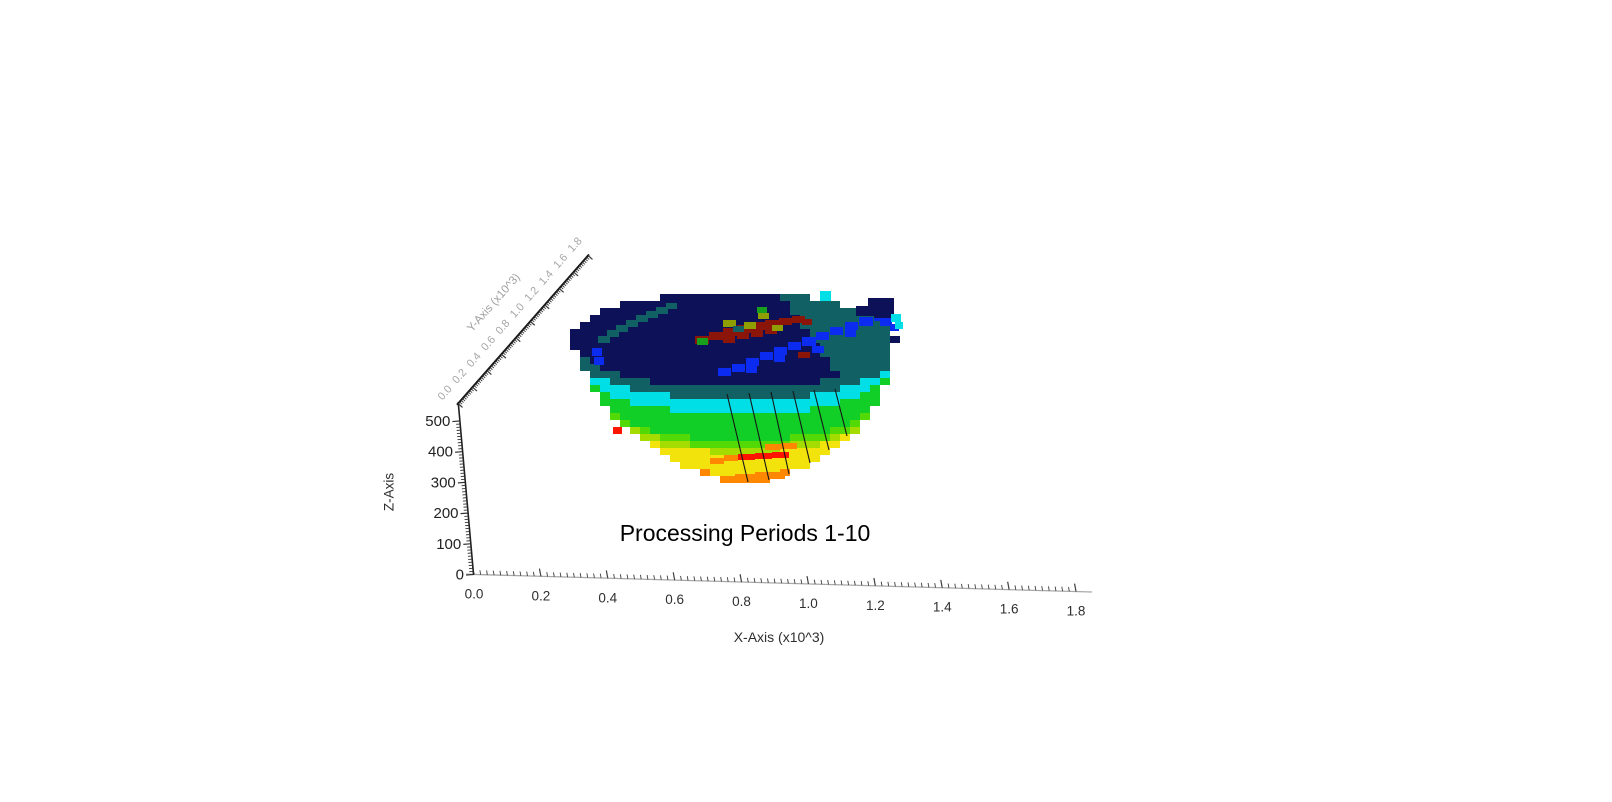 Image resolution: width=1612 pixels, height=802 pixels. I want to click on z-axis-tick-label: 500, so click(437, 421).